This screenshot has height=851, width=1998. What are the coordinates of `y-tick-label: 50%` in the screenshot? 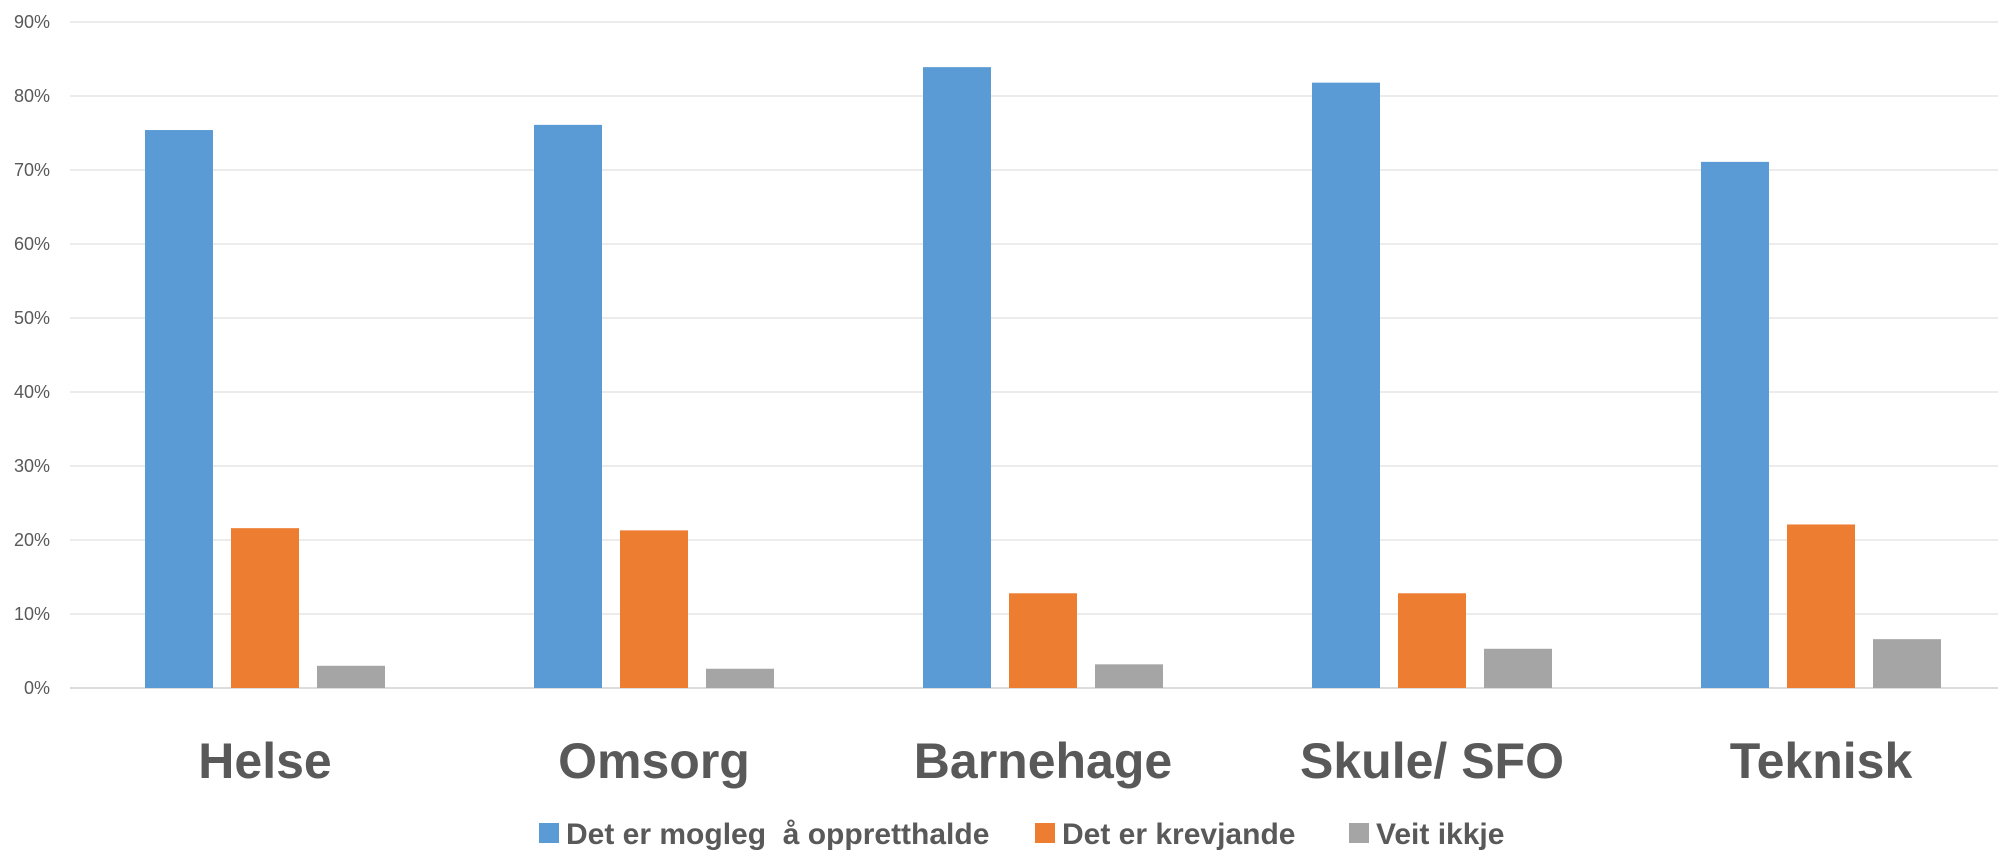 It's located at (32, 318).